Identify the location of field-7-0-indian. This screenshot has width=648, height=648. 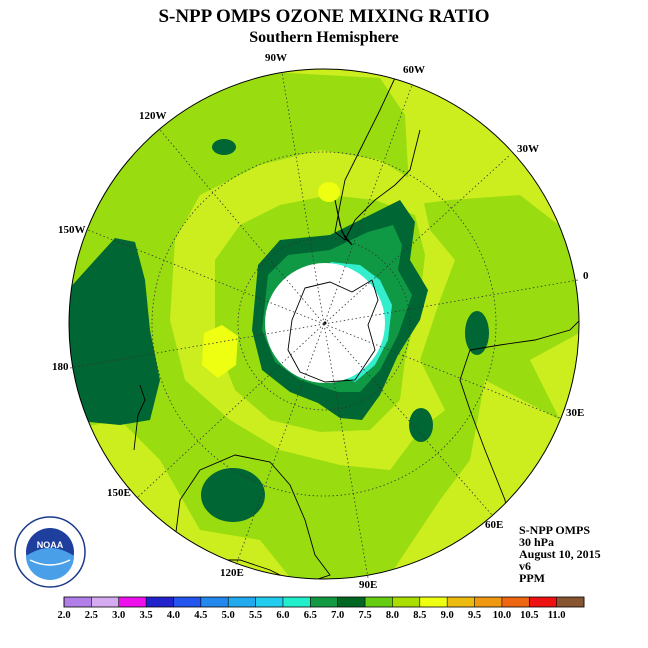
(421, 425).